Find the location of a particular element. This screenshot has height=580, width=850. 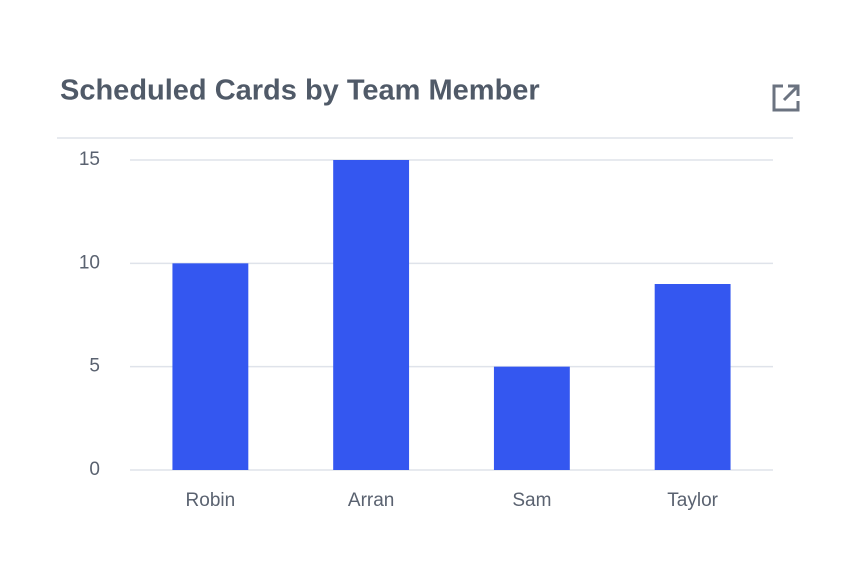

icon-arrow is located at coordinates (791, 93).